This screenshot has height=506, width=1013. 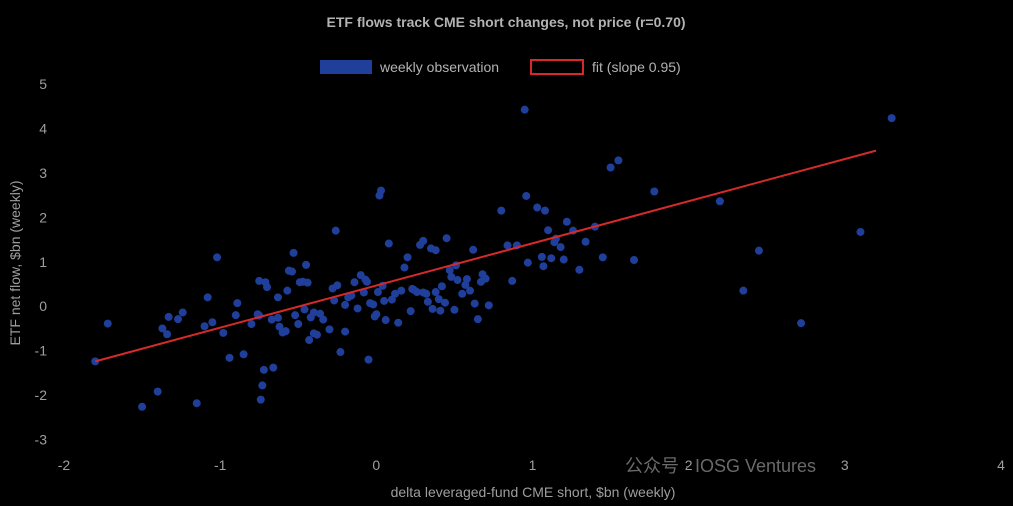 I want to click on x-tick-label: 1, so click(x=533, y=465).